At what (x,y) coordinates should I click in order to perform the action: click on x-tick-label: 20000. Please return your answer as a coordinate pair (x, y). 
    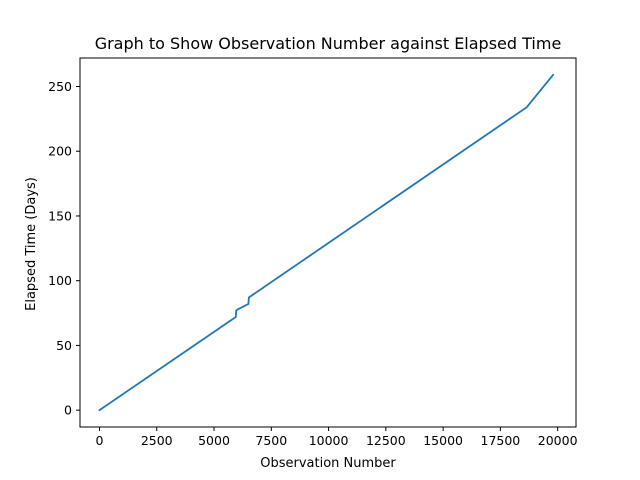
    Looking at the image, I should click on (558, 440).